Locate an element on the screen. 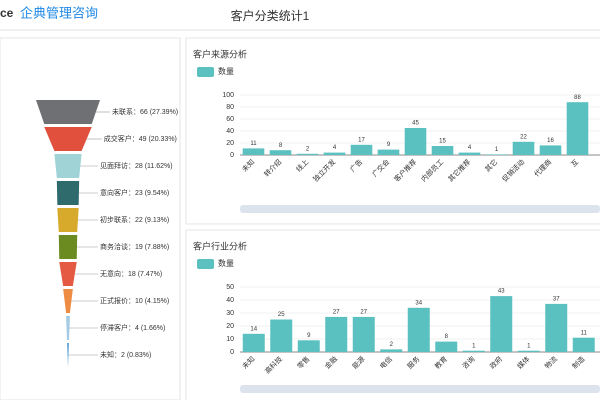  bar-value-label: 25 is located at coordinates (281, 315).